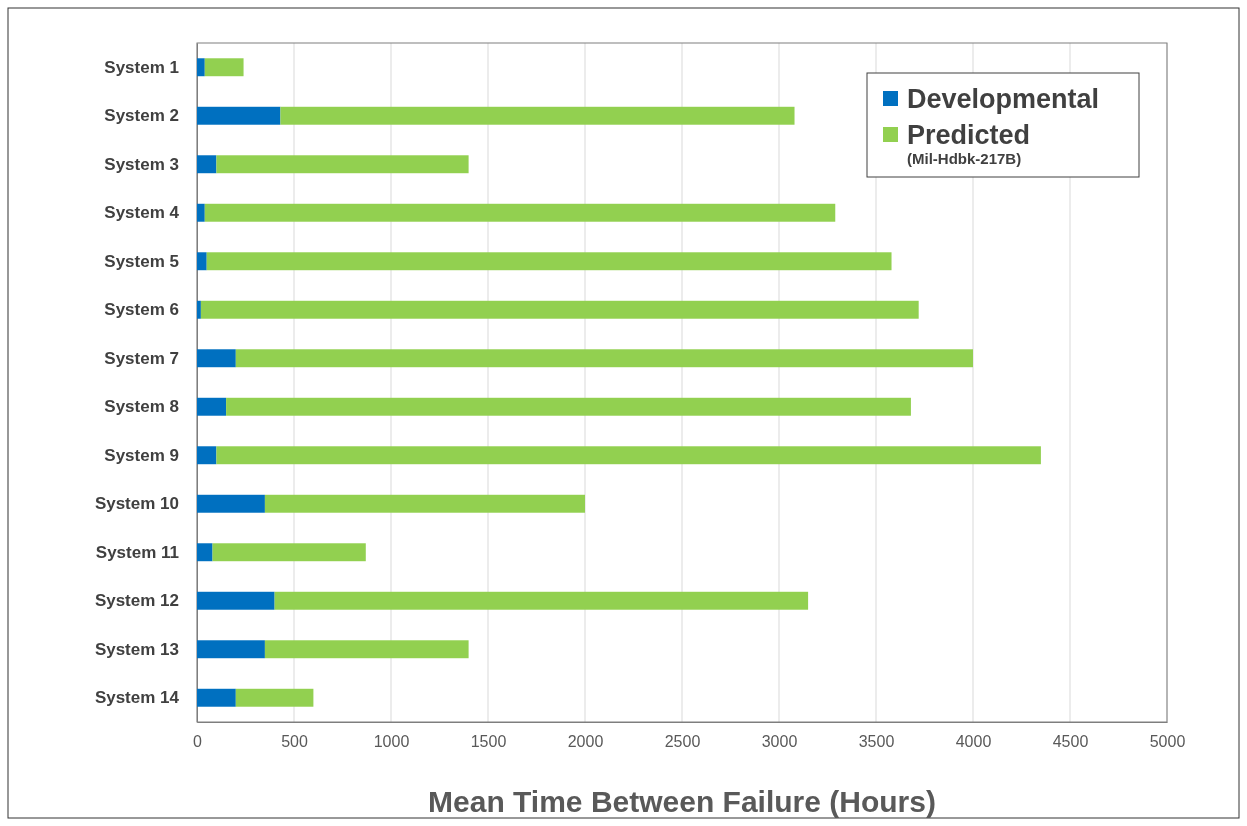 The width and height of the screenshot is (1247, 826). I want to click on y-tick-label: System 12, so click(136, 601).